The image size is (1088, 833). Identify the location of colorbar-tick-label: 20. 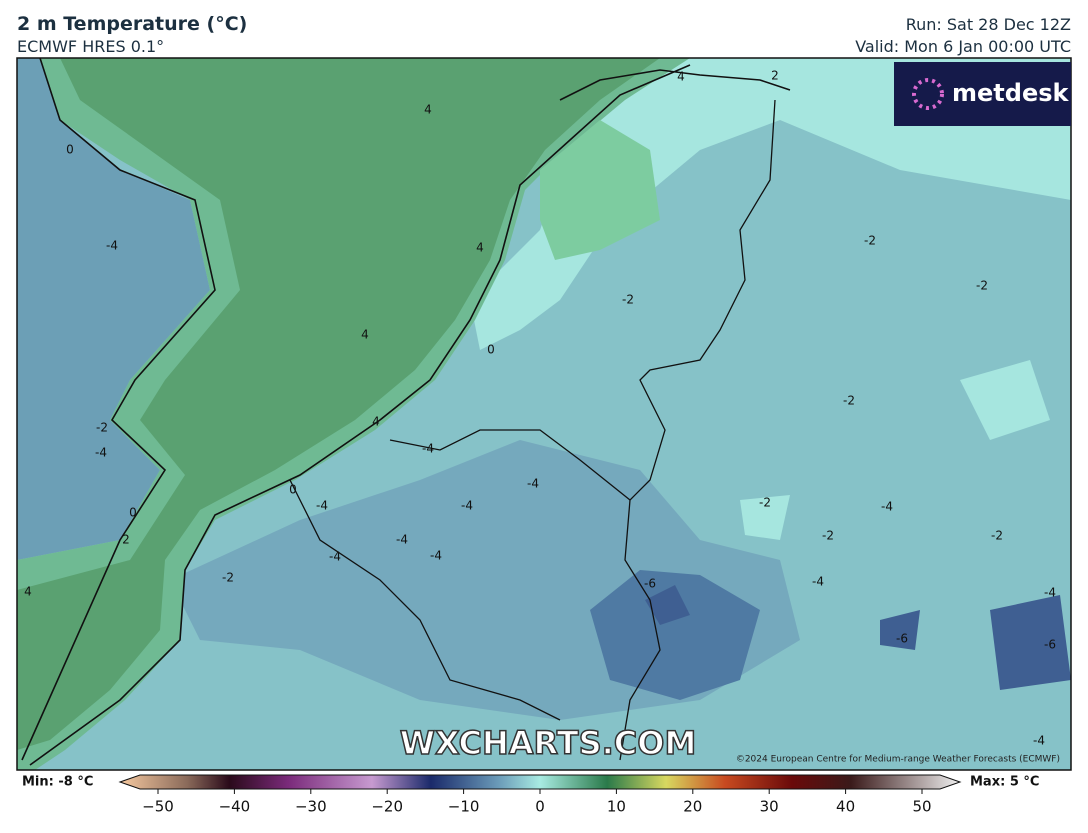
(692, 807).